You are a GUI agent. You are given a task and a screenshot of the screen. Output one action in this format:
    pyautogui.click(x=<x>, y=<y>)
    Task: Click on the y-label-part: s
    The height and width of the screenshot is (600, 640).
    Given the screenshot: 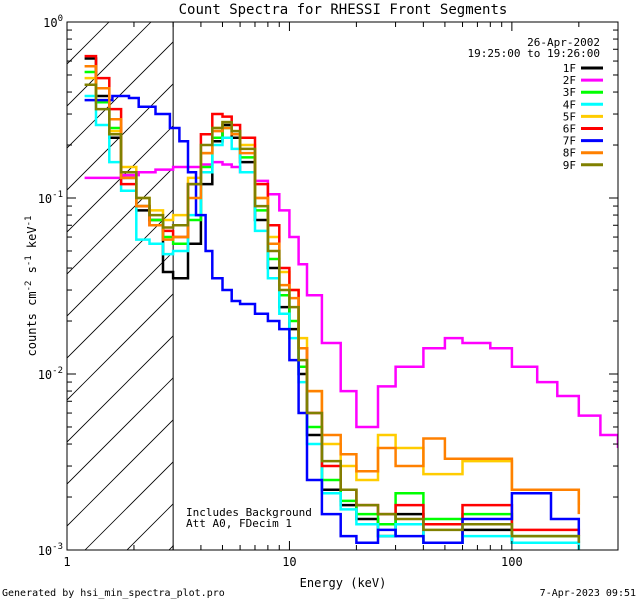 What is the action you would take?
    pyautogui.click(x=32, y=273)
    